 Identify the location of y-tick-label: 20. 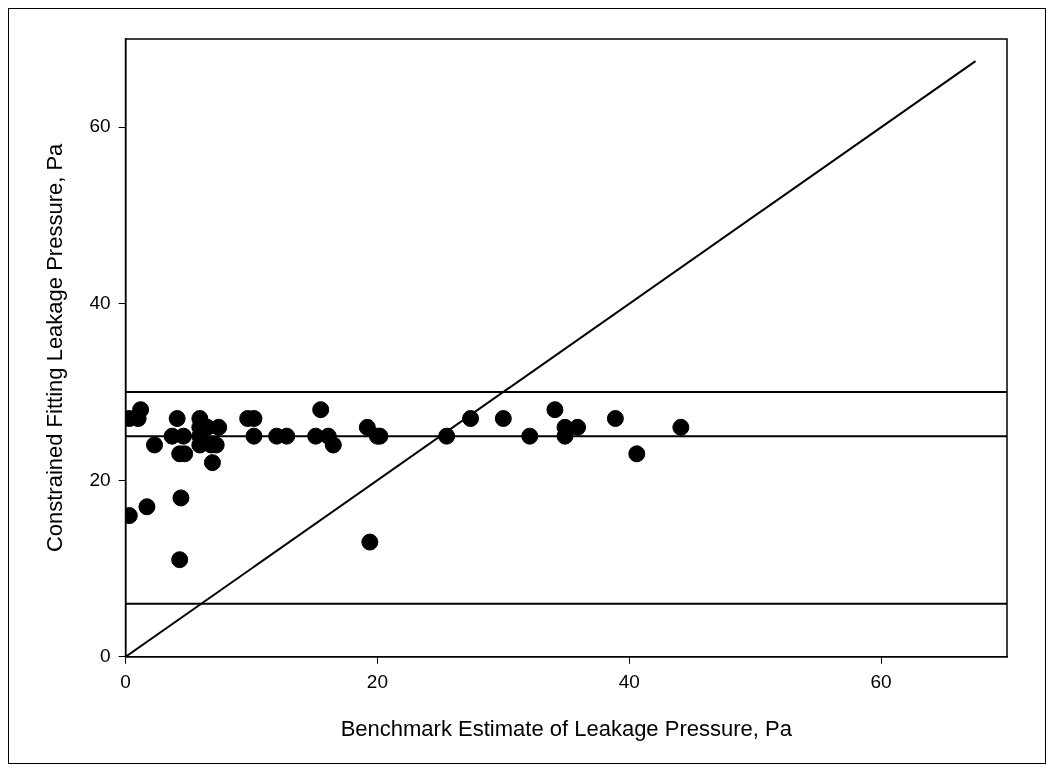
(100, 479).